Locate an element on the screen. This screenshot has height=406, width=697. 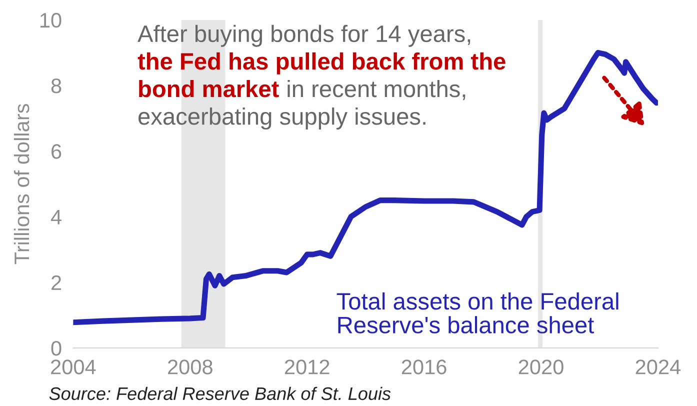
y-tick-label: 0 is located at coordinates (56, 348).